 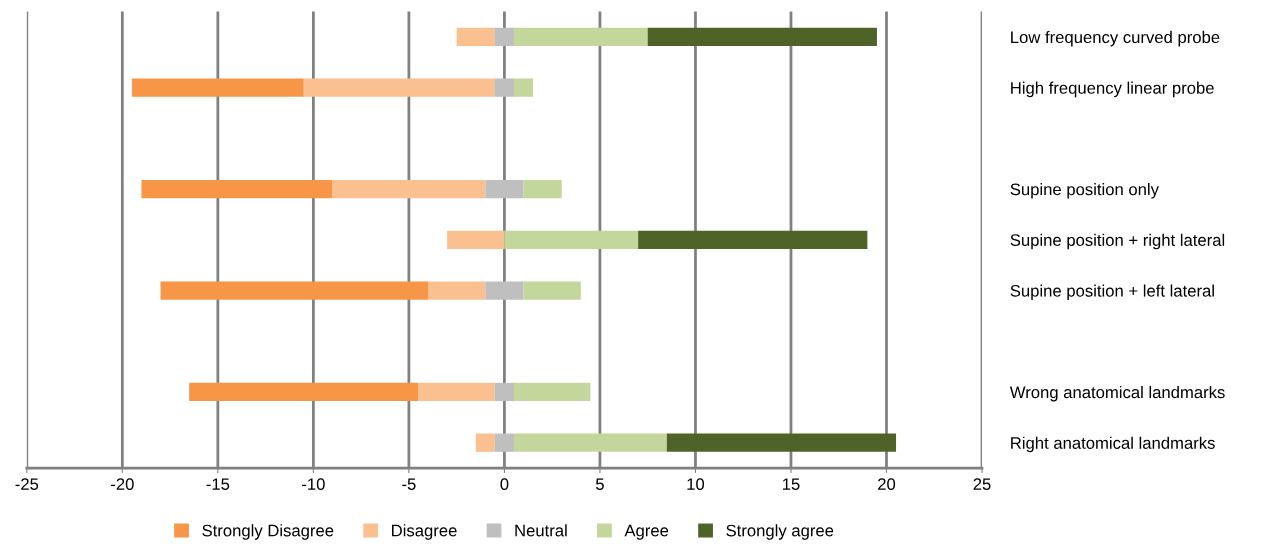 I want to click on y-tick-label: Right anatomical landmarks, so click(x=1113, y=444).